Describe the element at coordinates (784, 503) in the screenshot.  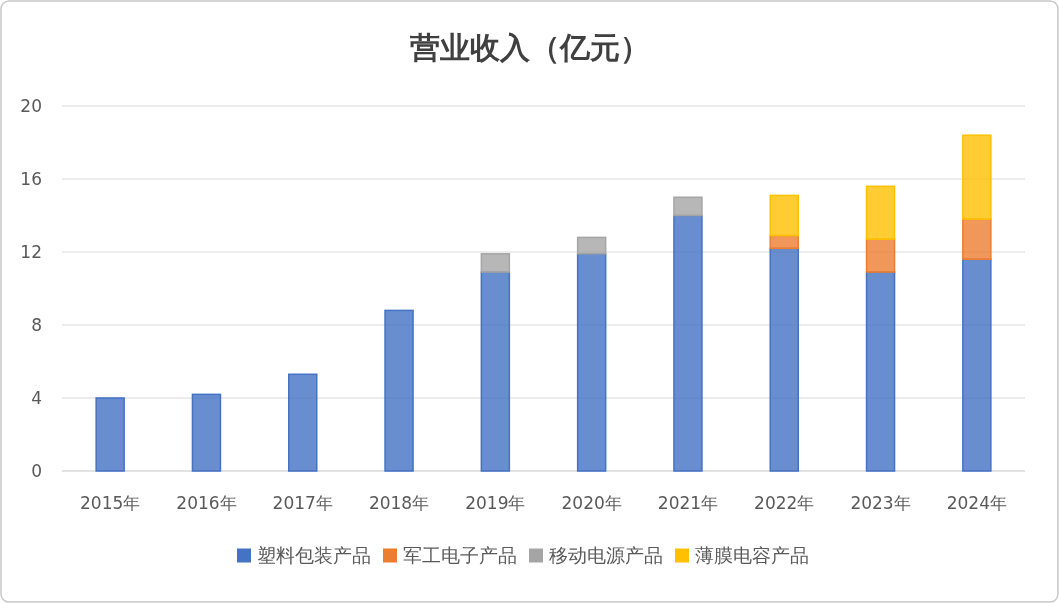
I see `x-tick-label: 2022年` at that location.